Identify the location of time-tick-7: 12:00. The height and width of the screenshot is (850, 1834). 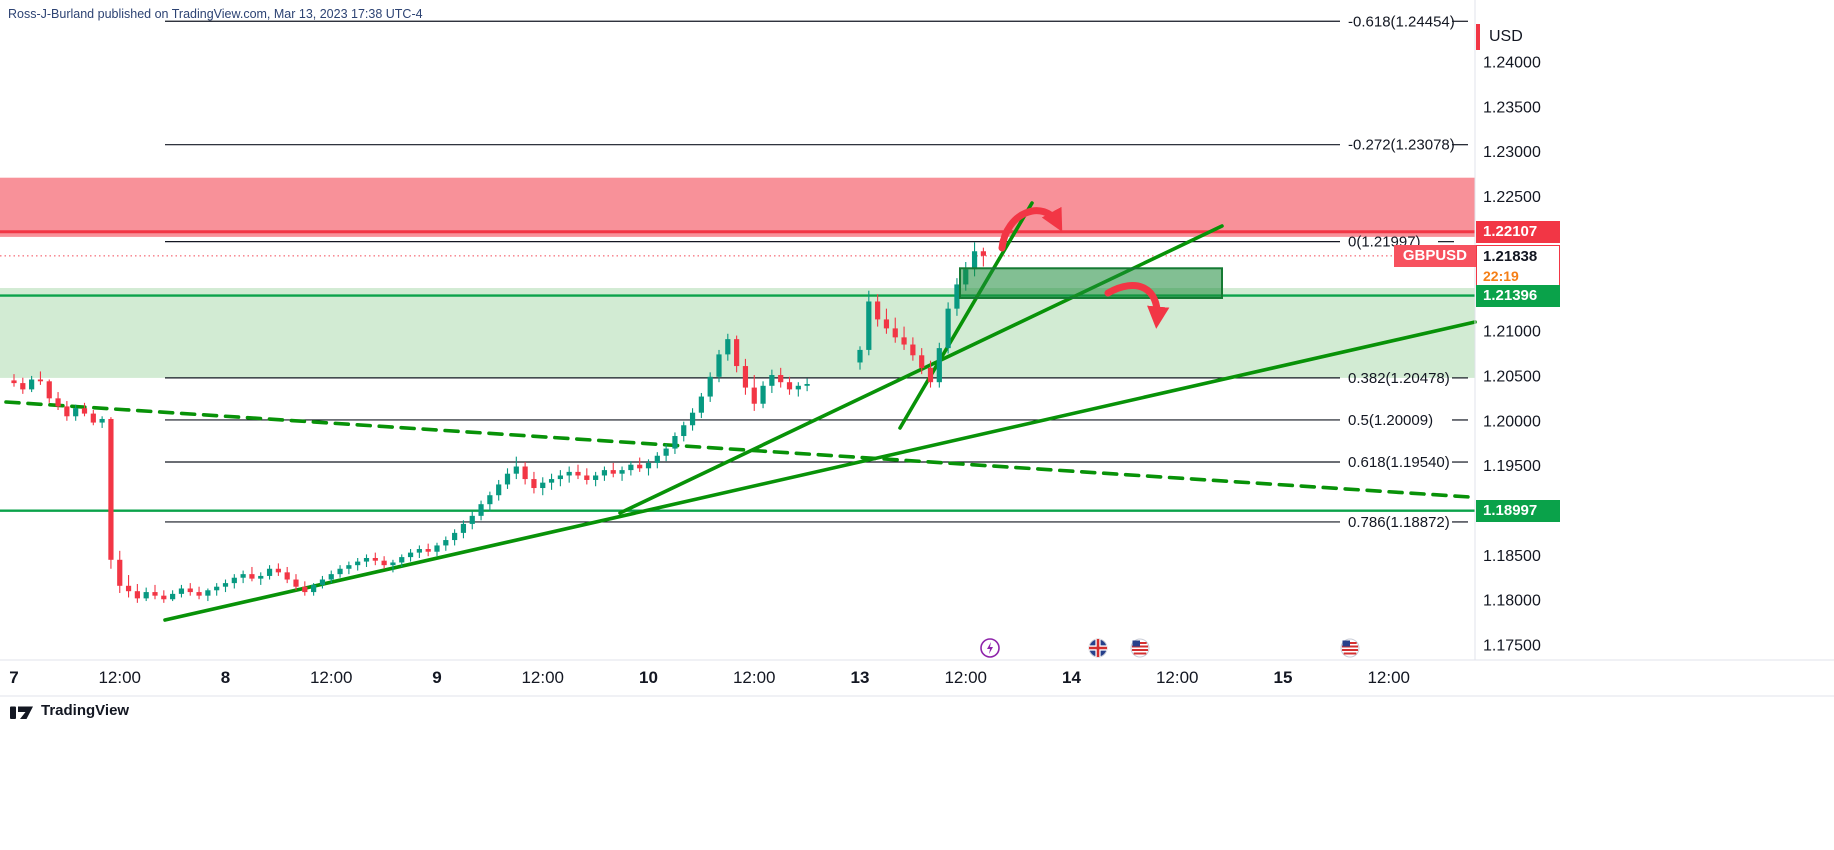
(754, 677).